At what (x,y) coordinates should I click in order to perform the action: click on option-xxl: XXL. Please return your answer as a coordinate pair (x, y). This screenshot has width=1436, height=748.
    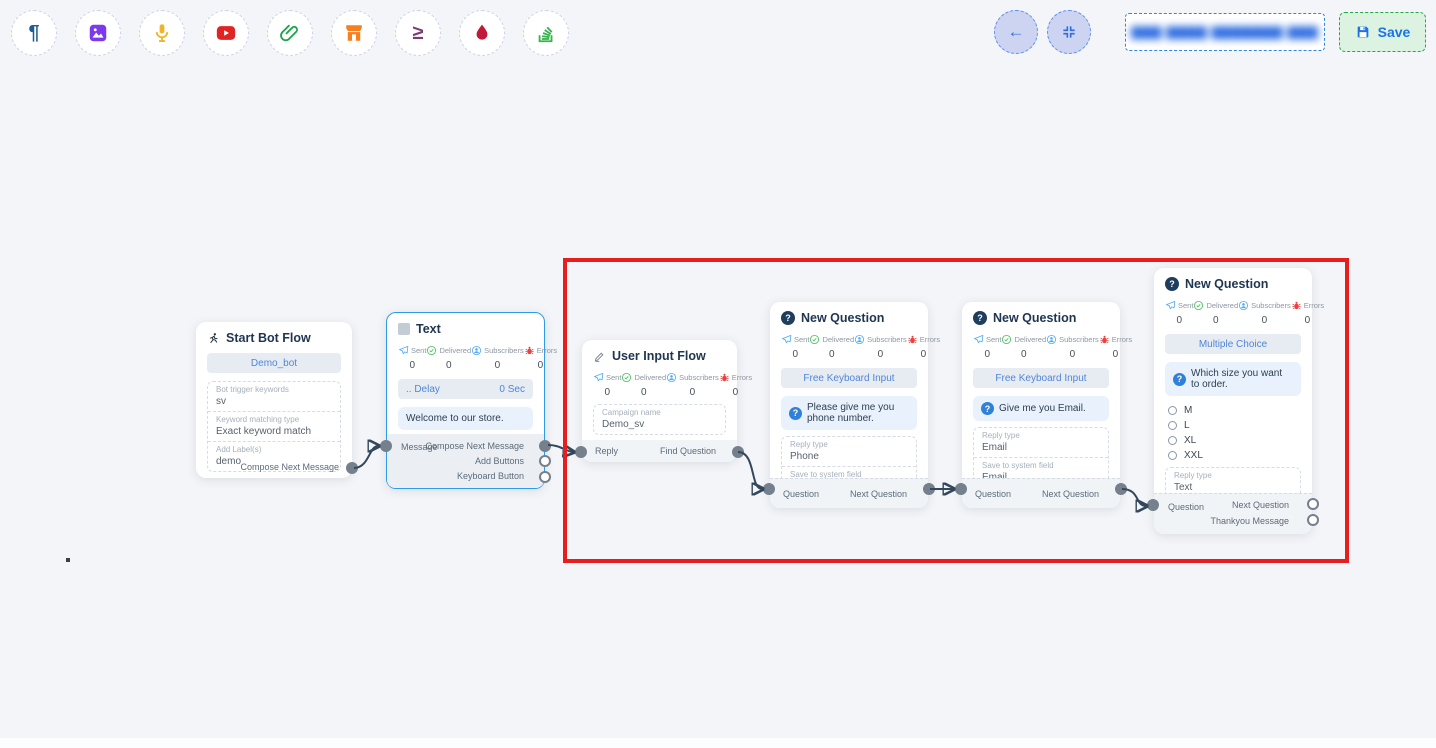
    Looking at the image, I should click on (1234, 455).